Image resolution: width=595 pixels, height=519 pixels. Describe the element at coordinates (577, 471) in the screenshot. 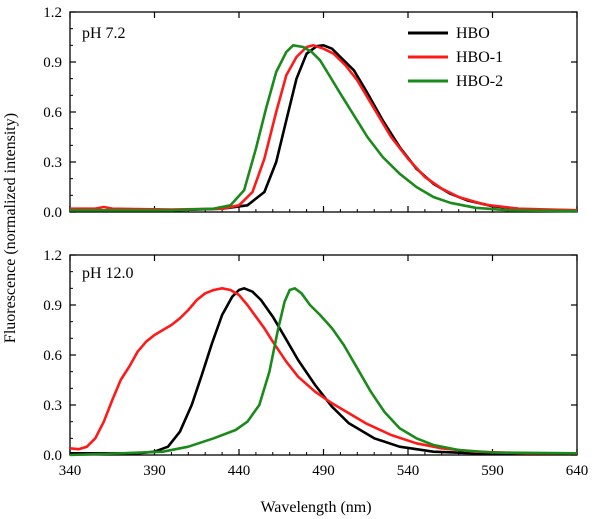

I see `x-tick-label: 640` at that location.